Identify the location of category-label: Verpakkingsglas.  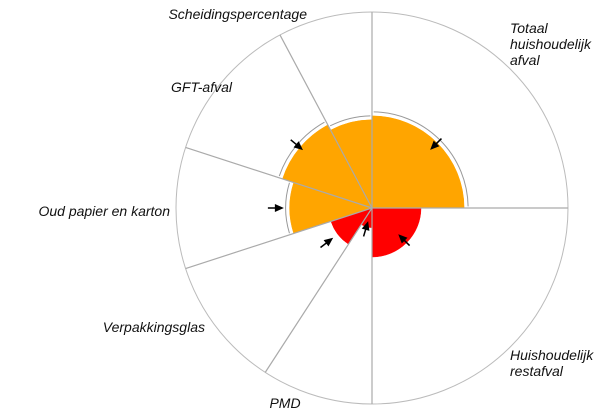
(154, 327).